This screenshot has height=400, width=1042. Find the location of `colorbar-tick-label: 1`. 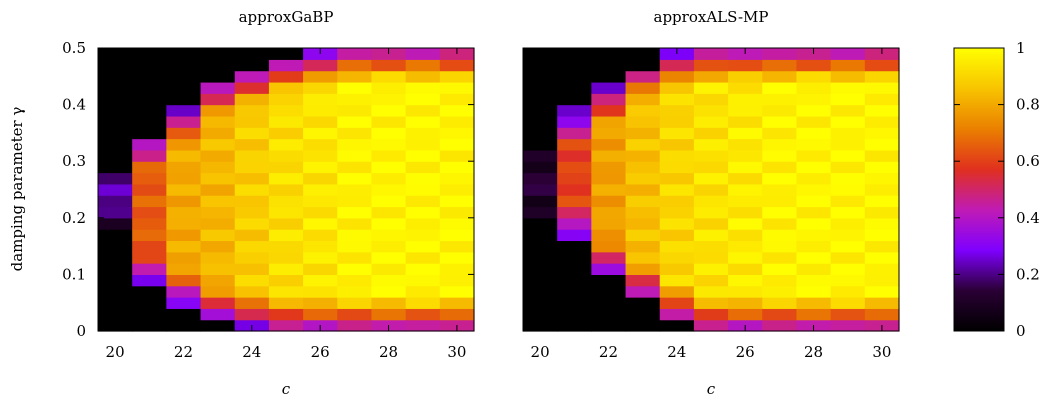

colorbar-tick-label: 1 is located at coordinates (1021, 48).